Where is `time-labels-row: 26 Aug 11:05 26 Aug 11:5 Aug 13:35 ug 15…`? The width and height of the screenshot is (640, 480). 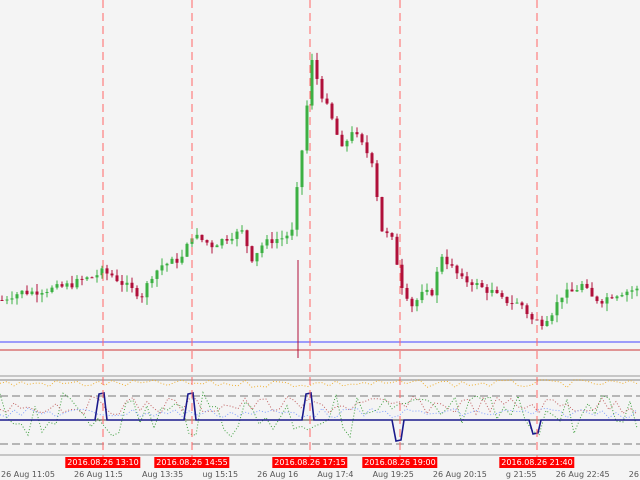 time-labels-row: 26 Aug 11:05 26 Aug 11:5 Aug 13:35 ug 15… is located at coordinates (320, 474).